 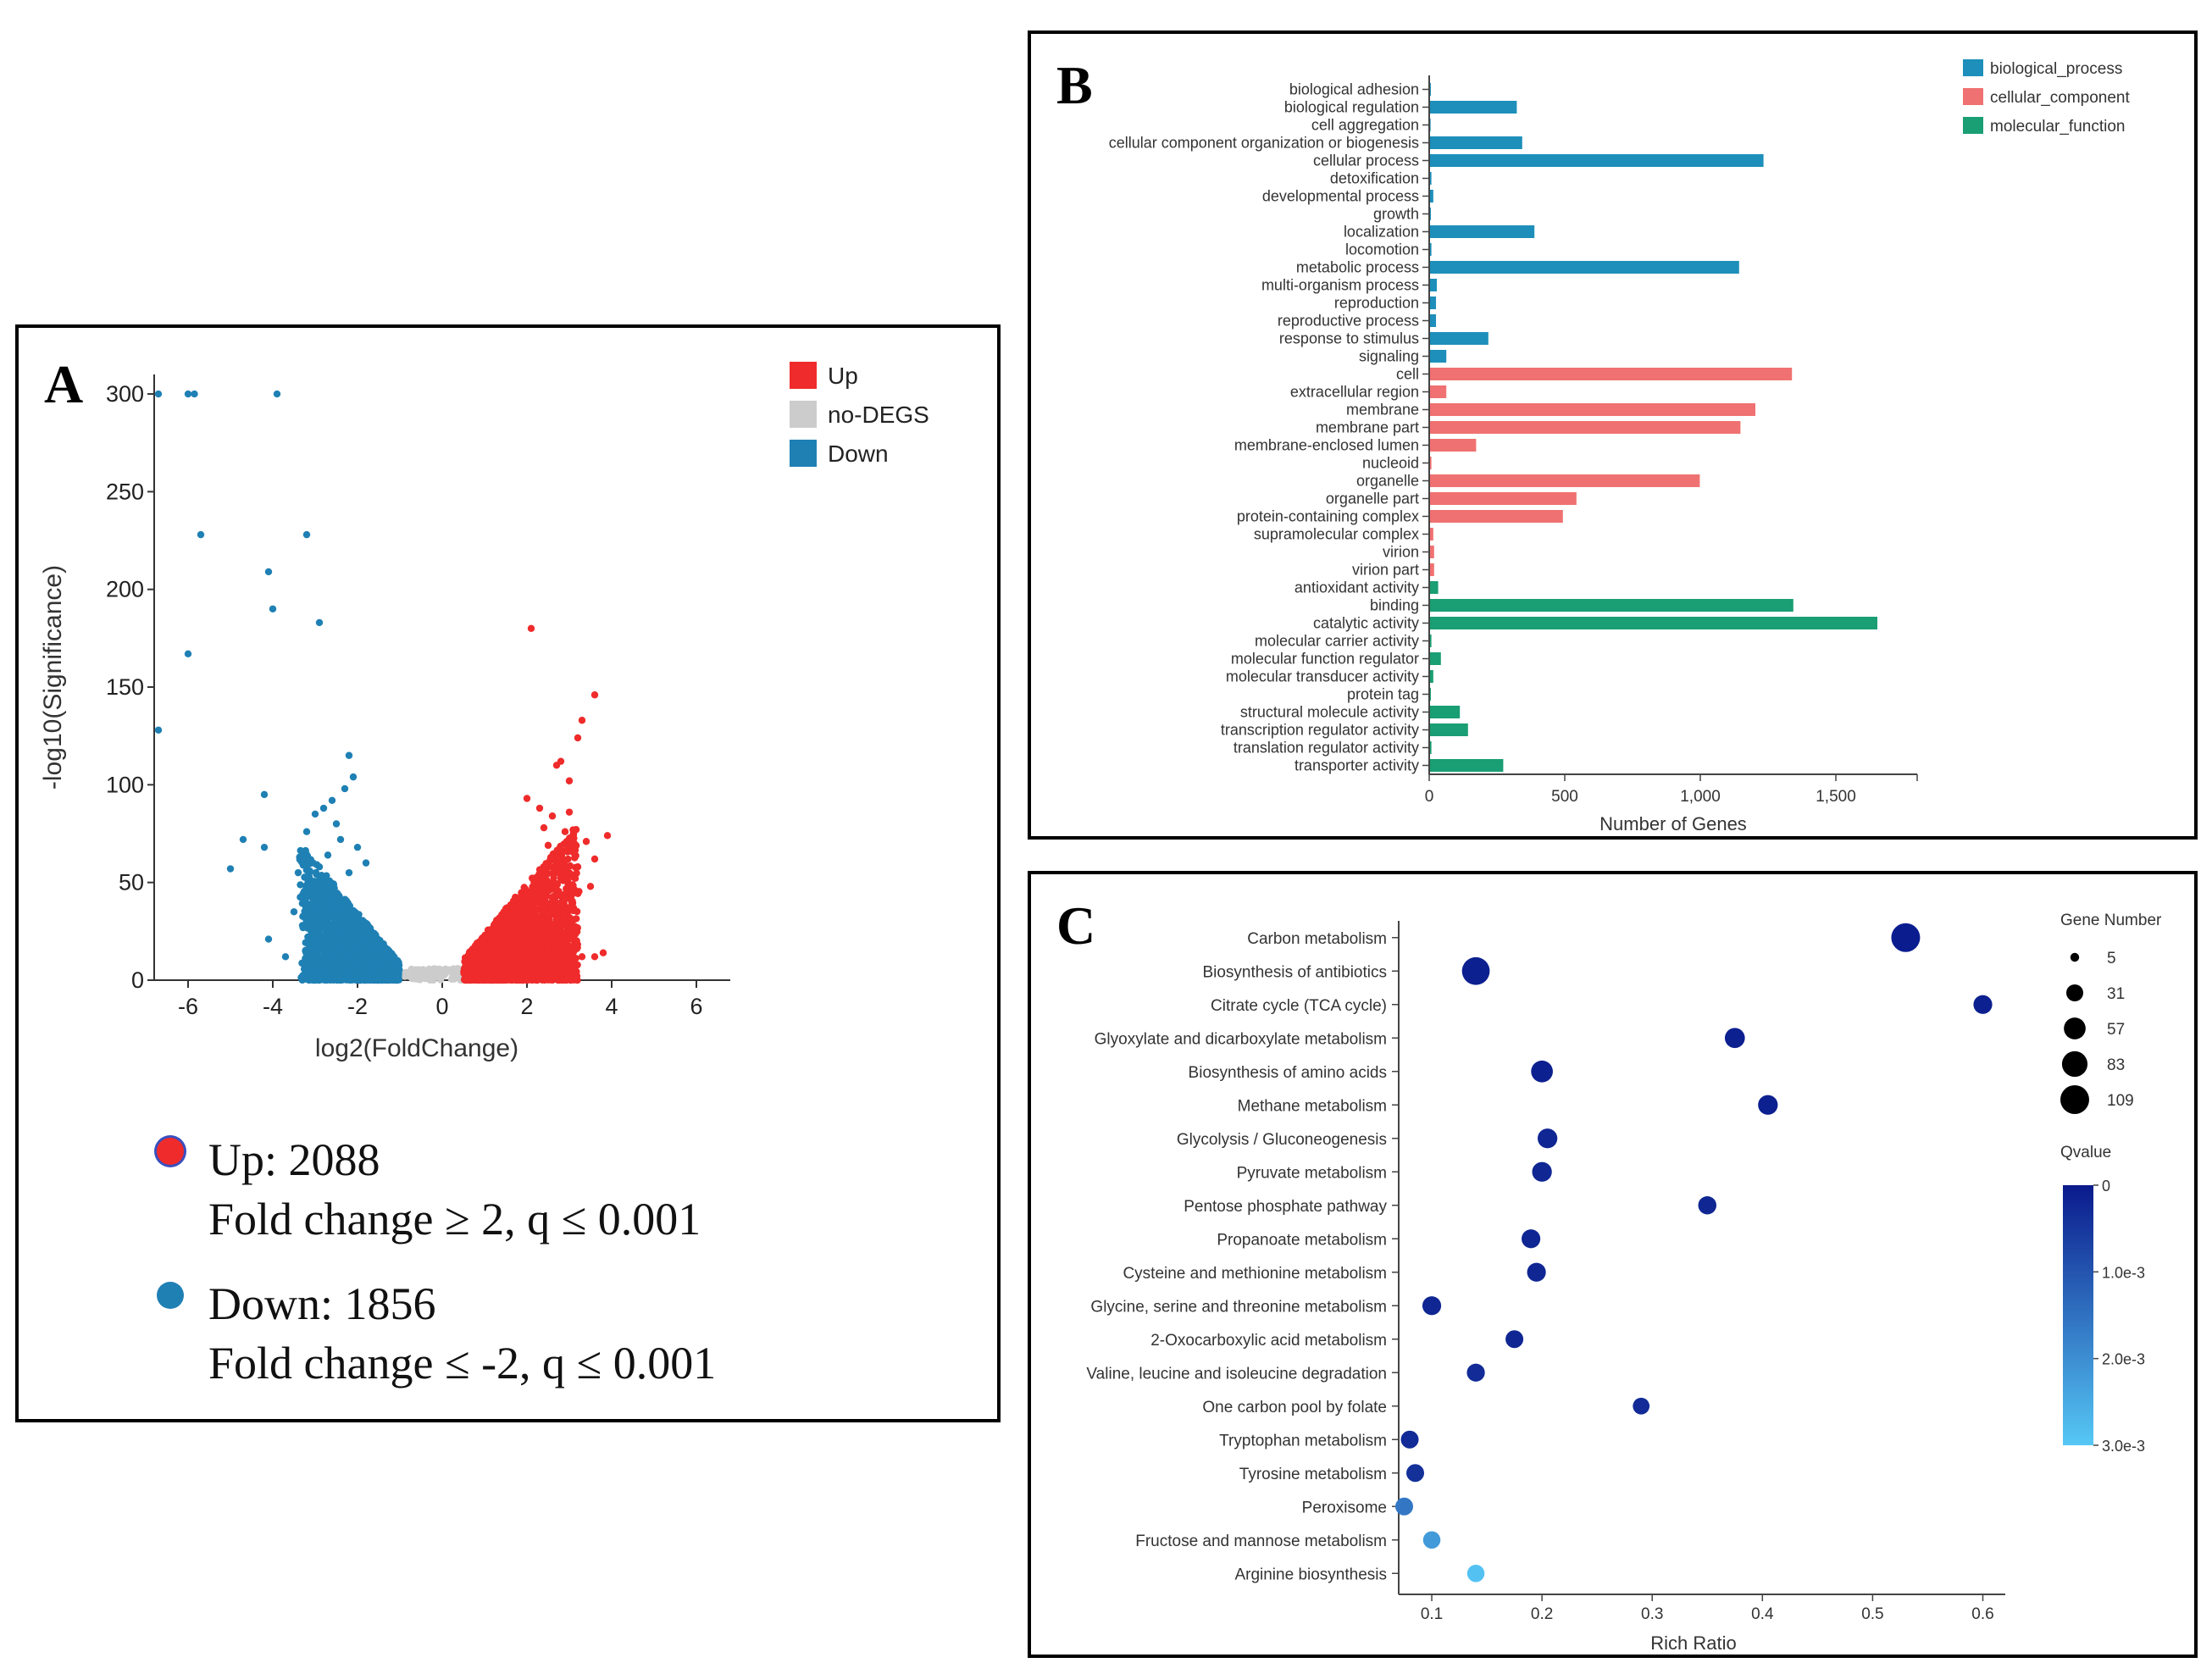 I want to click on panel-b-letter: B, so click(x=1074, y=85).